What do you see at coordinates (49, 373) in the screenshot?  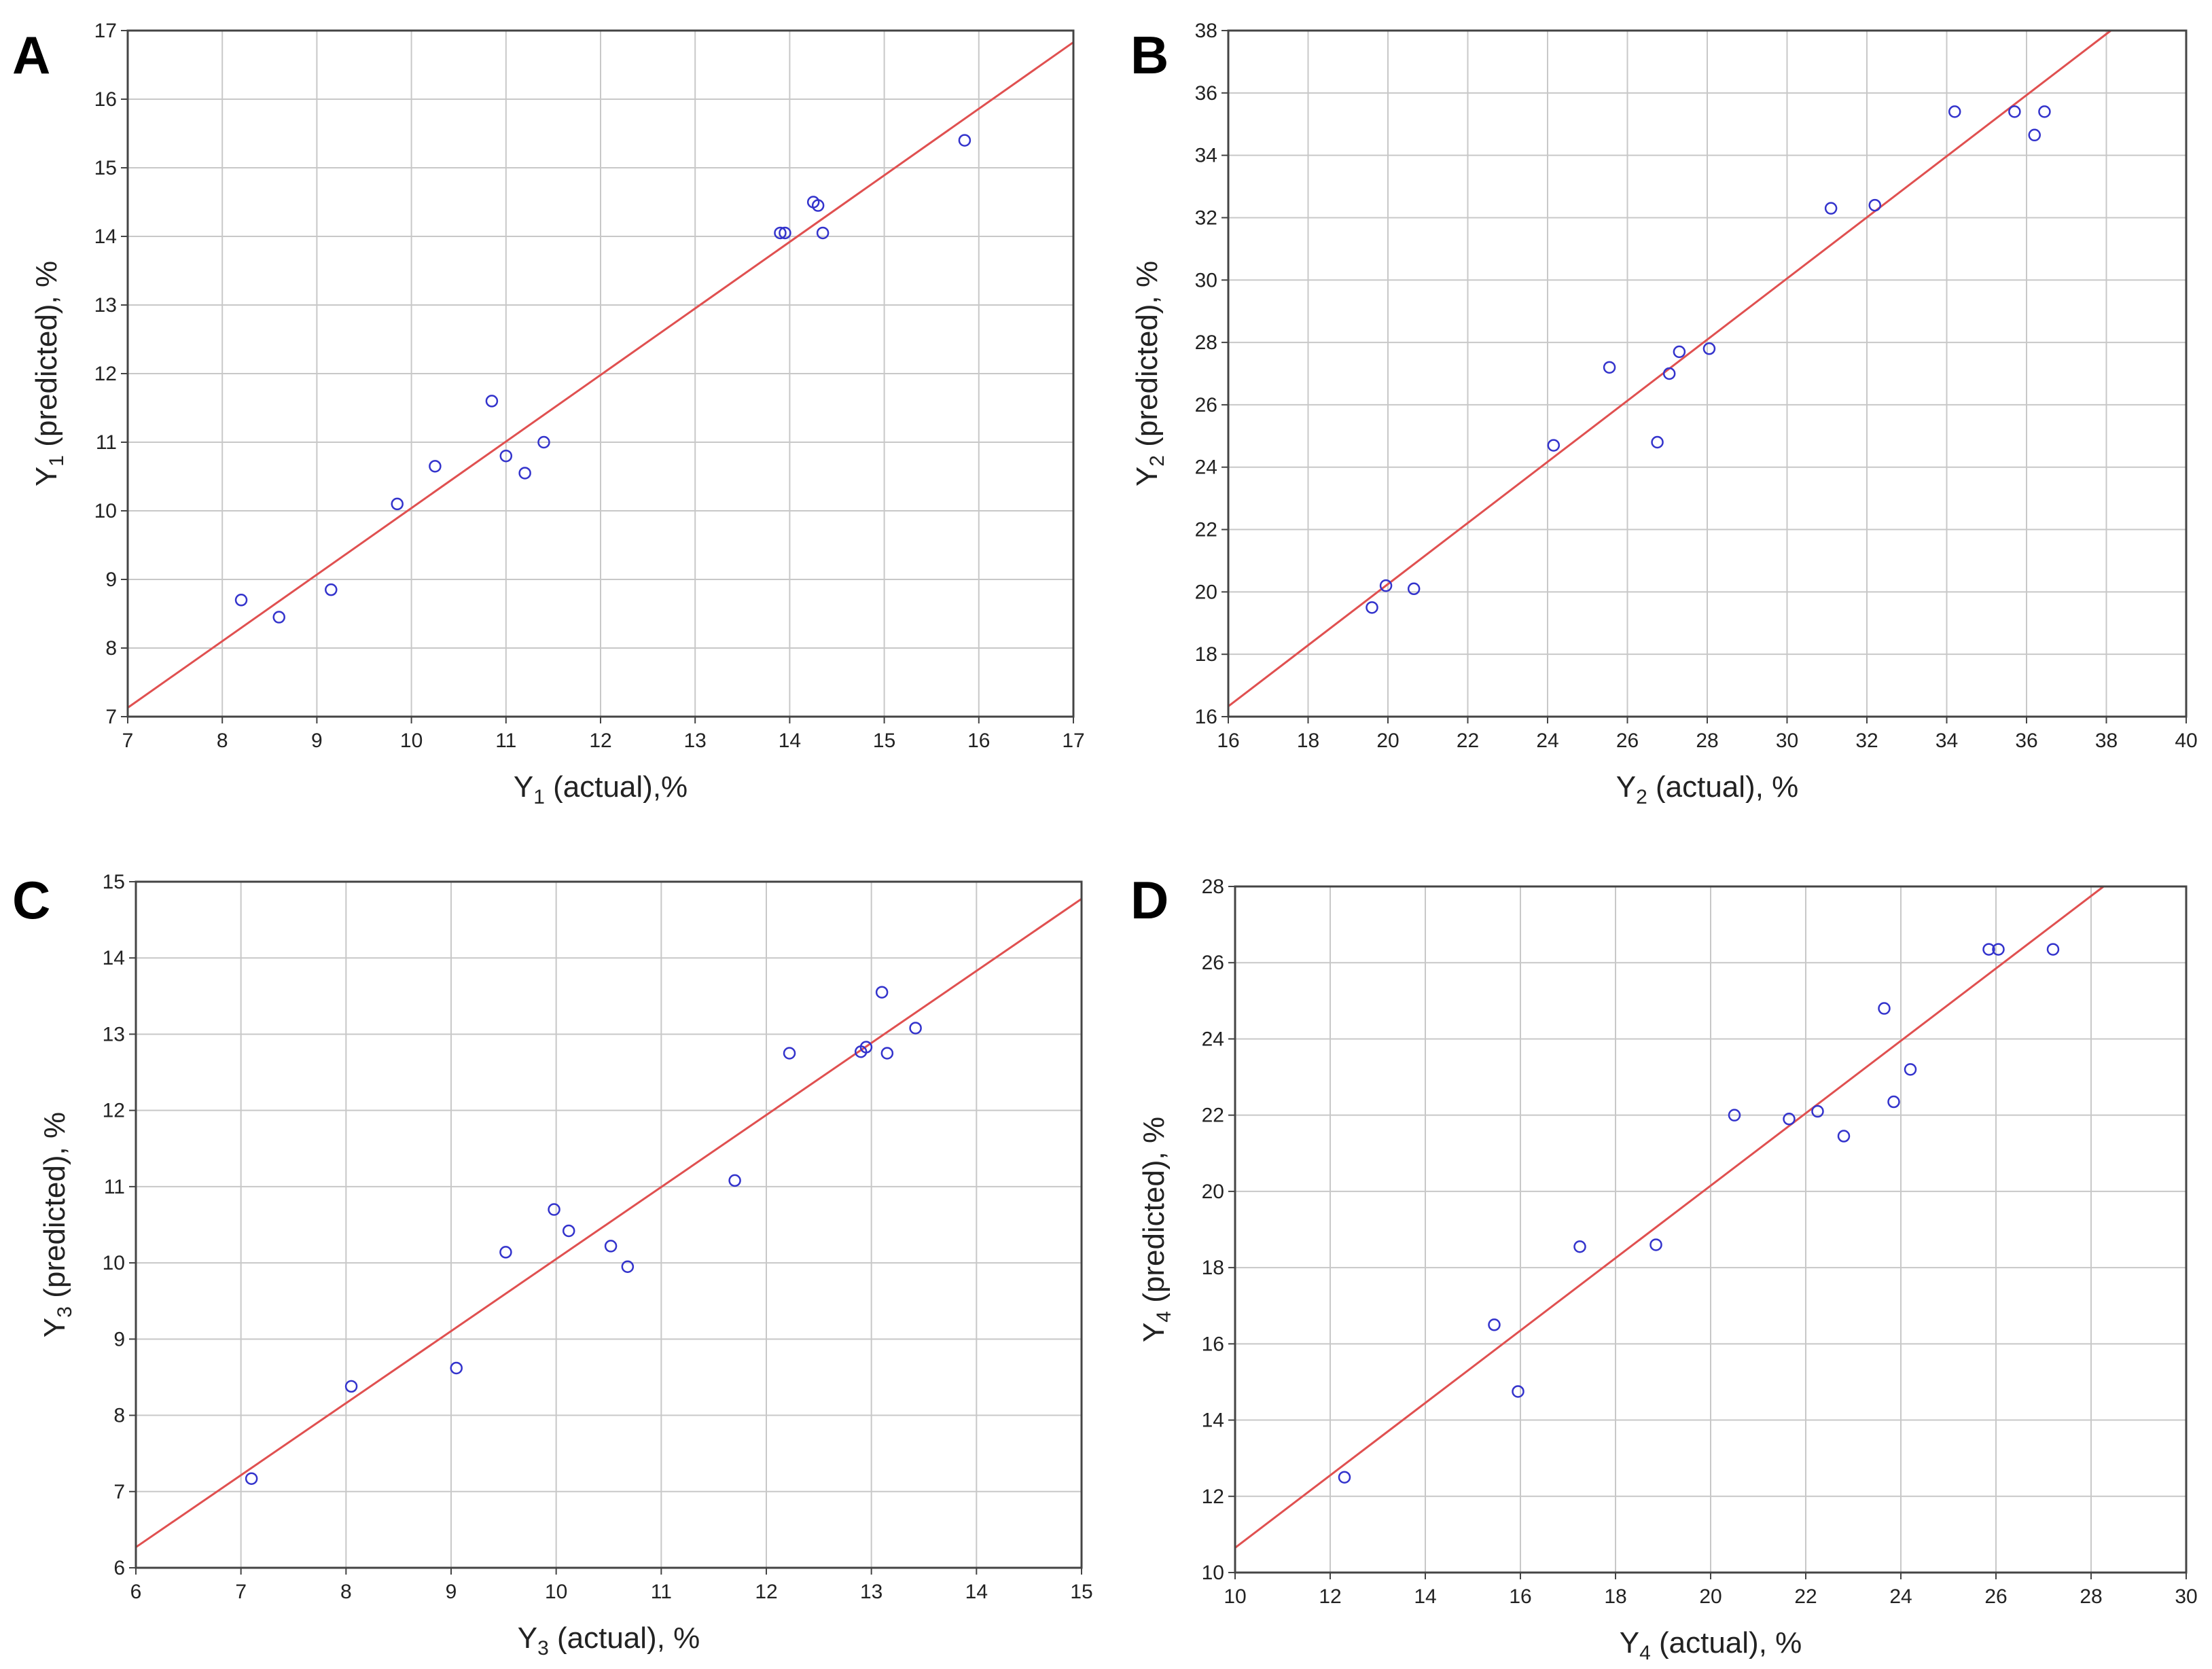 I see `y-axis-label-a: Y1 (predicted), %` at bounding box center [49, 373].